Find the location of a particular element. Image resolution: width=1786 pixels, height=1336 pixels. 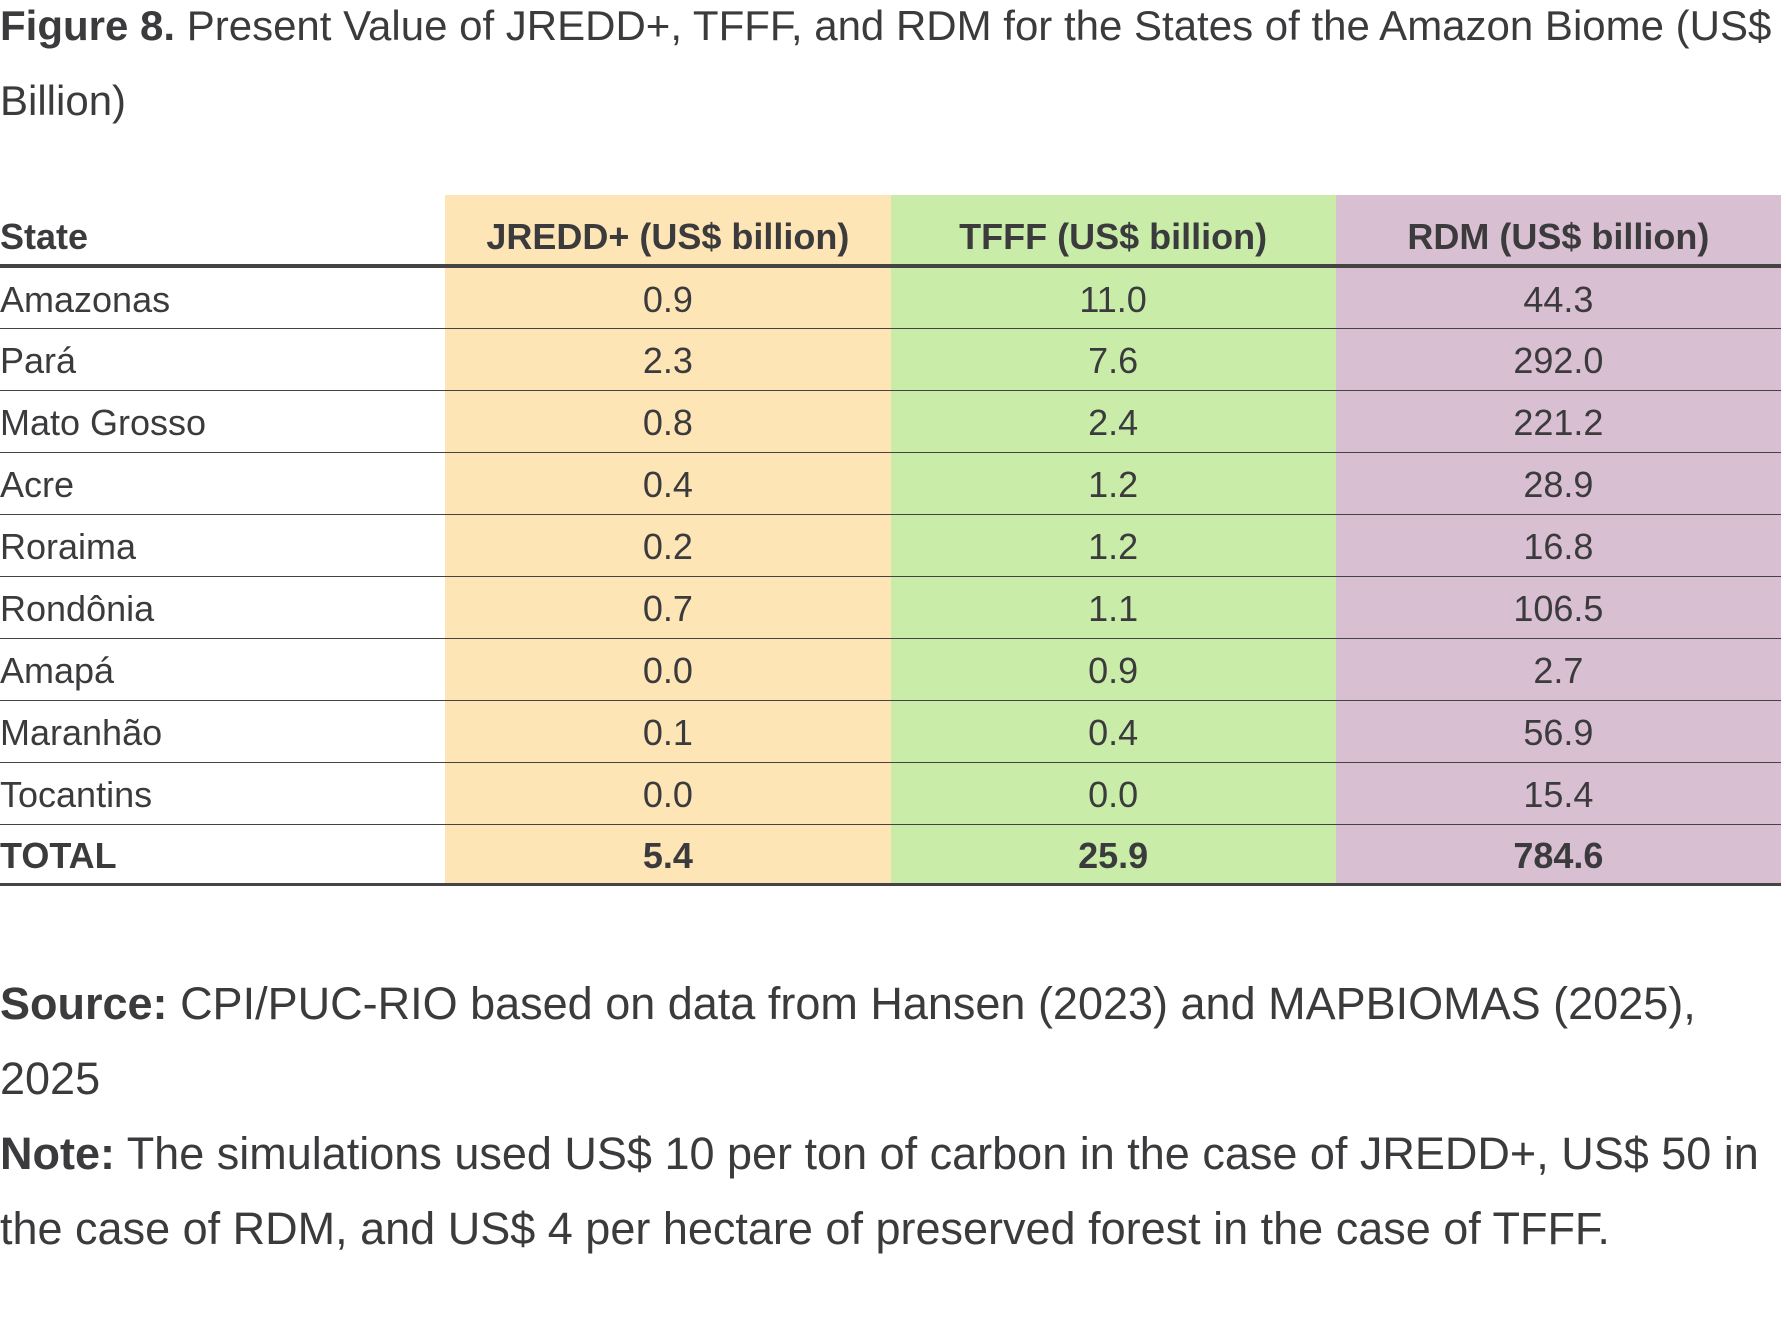

header-tfff: TFFF (US$ billion) is located at coordinates (1113, 231).